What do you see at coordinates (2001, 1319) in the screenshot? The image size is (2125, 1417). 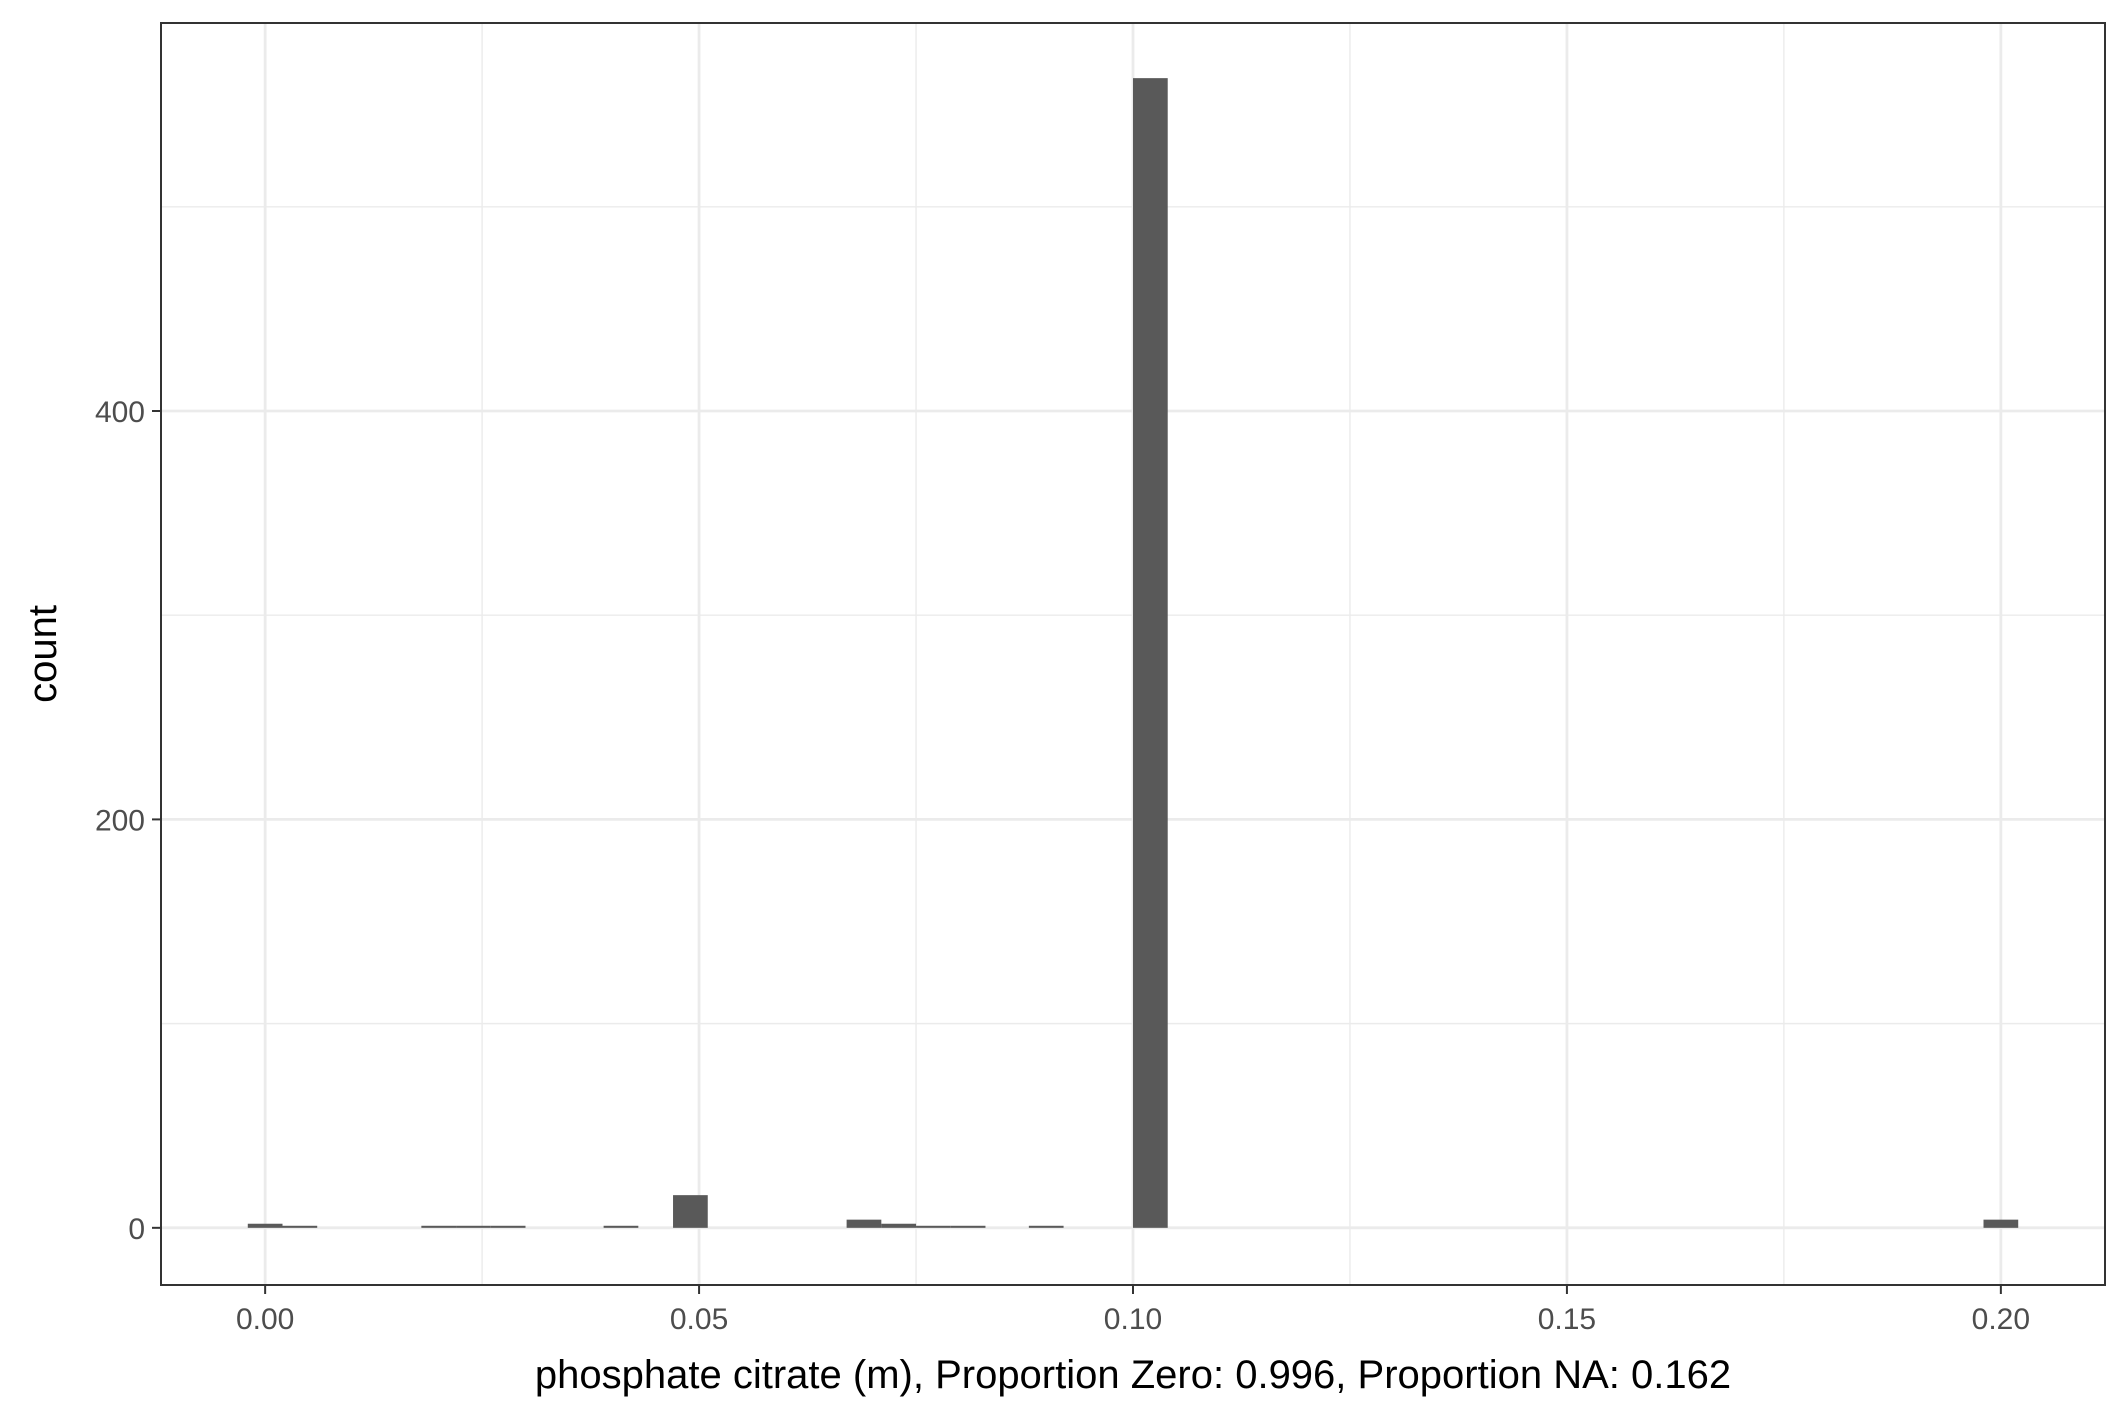 I see `x-tick-label: 0.20` at bounding box center [2001, 1319].